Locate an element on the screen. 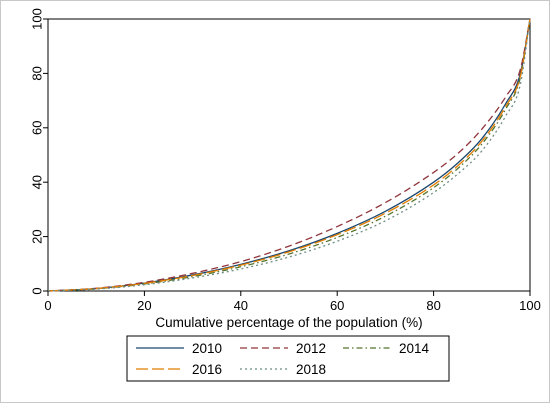 Image resolution: width=550 pixels, height=403 pixels. x-tick-label-60: 60 is located at coordinates (337, 305).